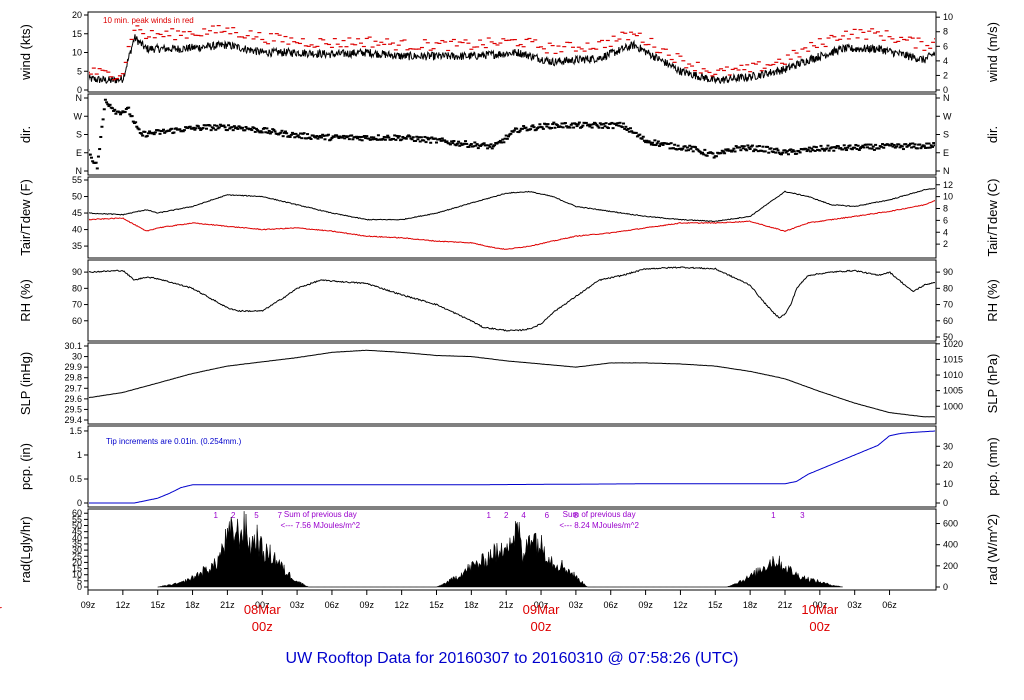  Describe the element at coordinates (948, 465) in the screenshot. I see `y-tick-label-right: 20` at that location.